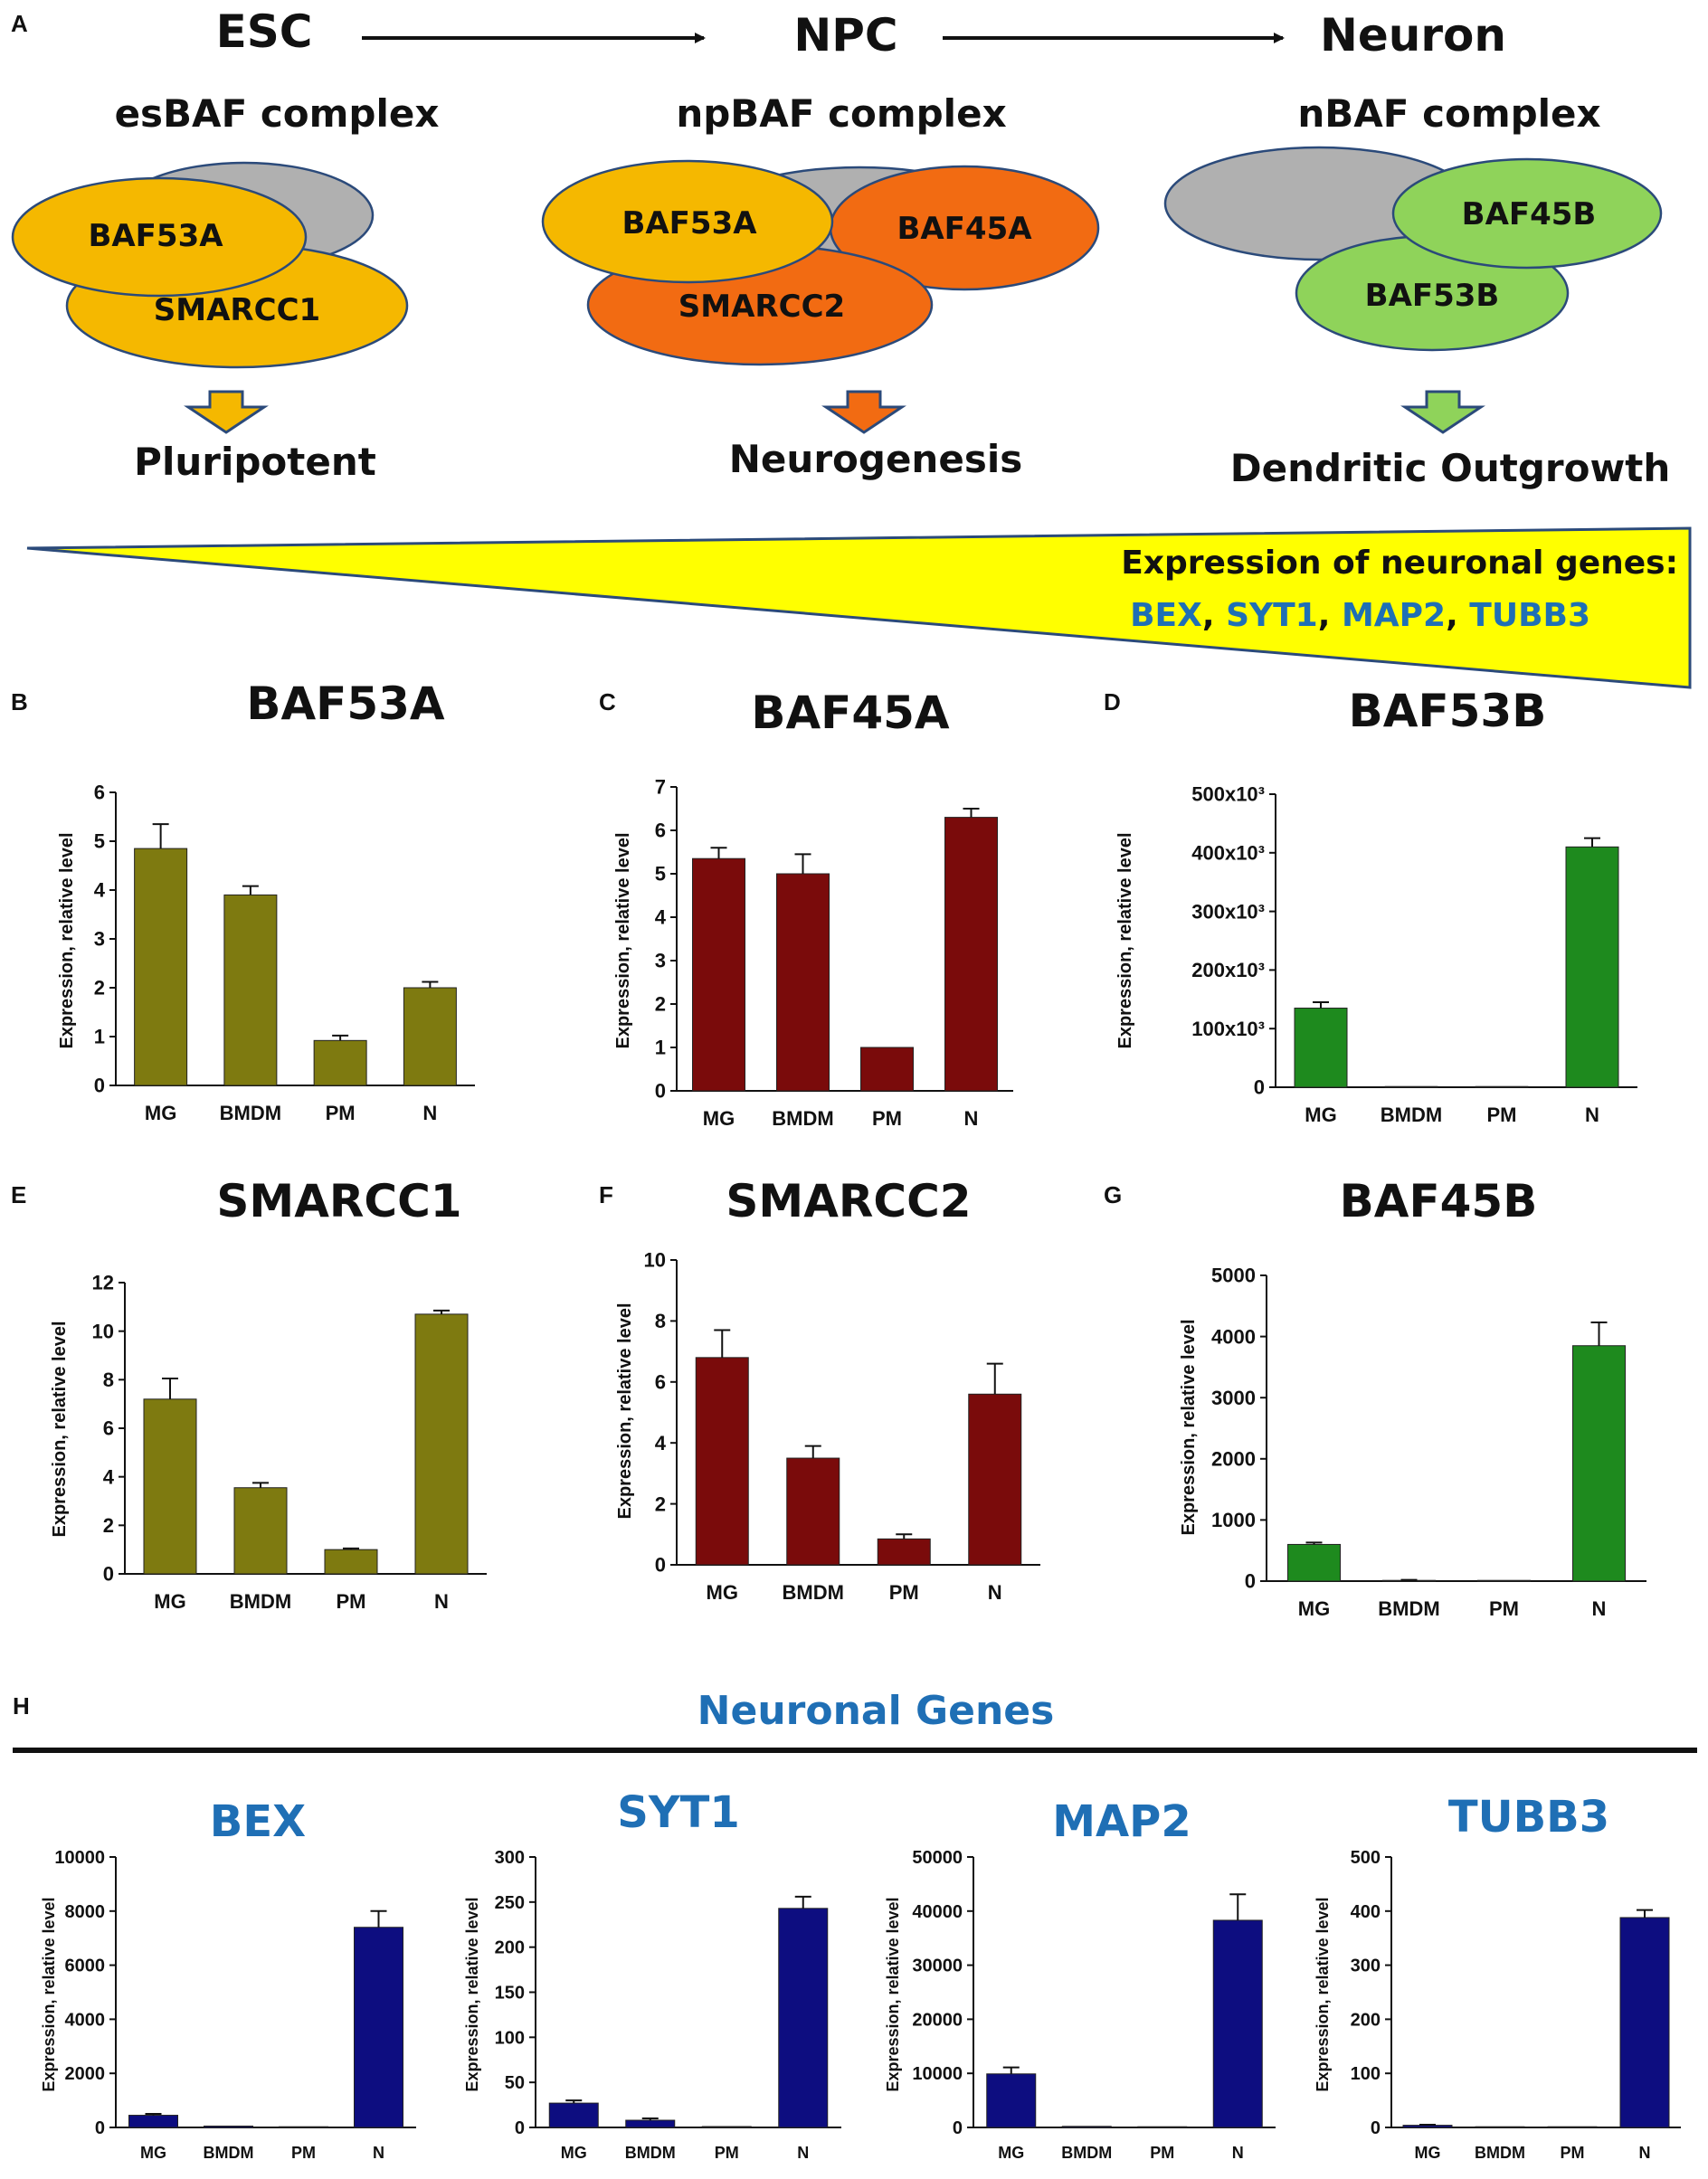 This screenshot has height=2179, width=1708. I want to click on syt1-y-tick-label: 200, so click(510, 1948).